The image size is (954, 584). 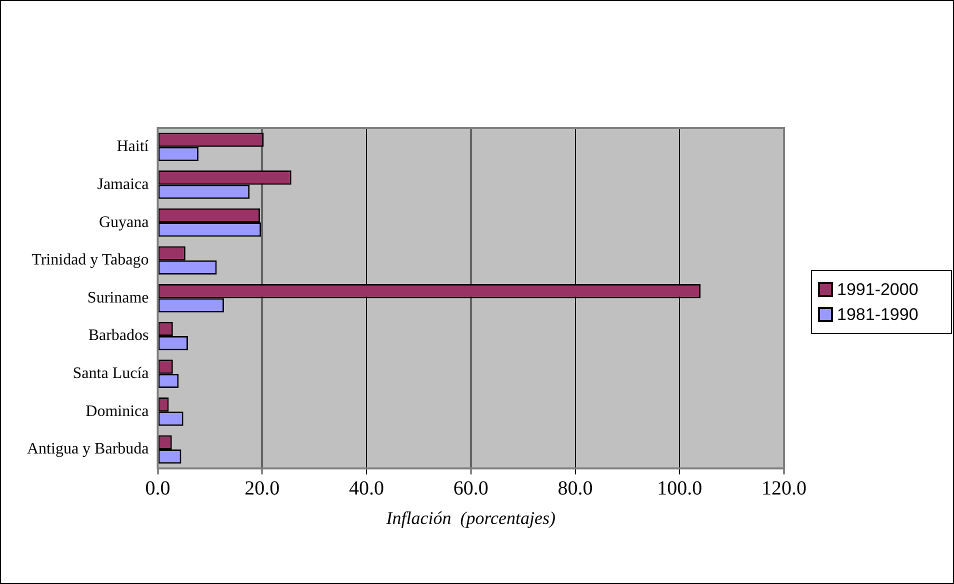 What do you see at coordinates (575, 489) in the screenshot?
I see `x-tick-label: 80.0` at bounding box center [575, 489].